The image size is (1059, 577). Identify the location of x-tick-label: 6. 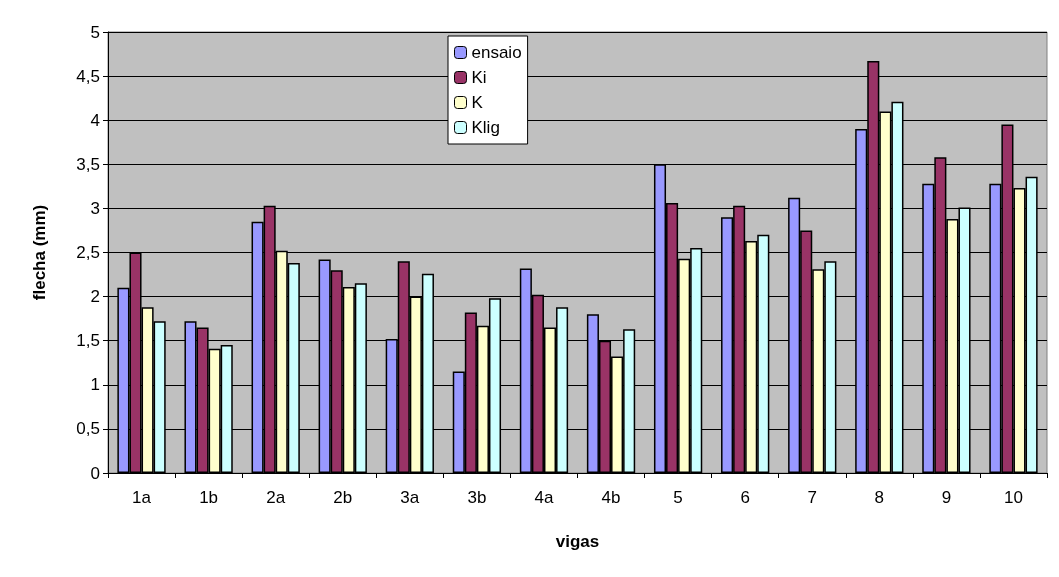
(745, 497).